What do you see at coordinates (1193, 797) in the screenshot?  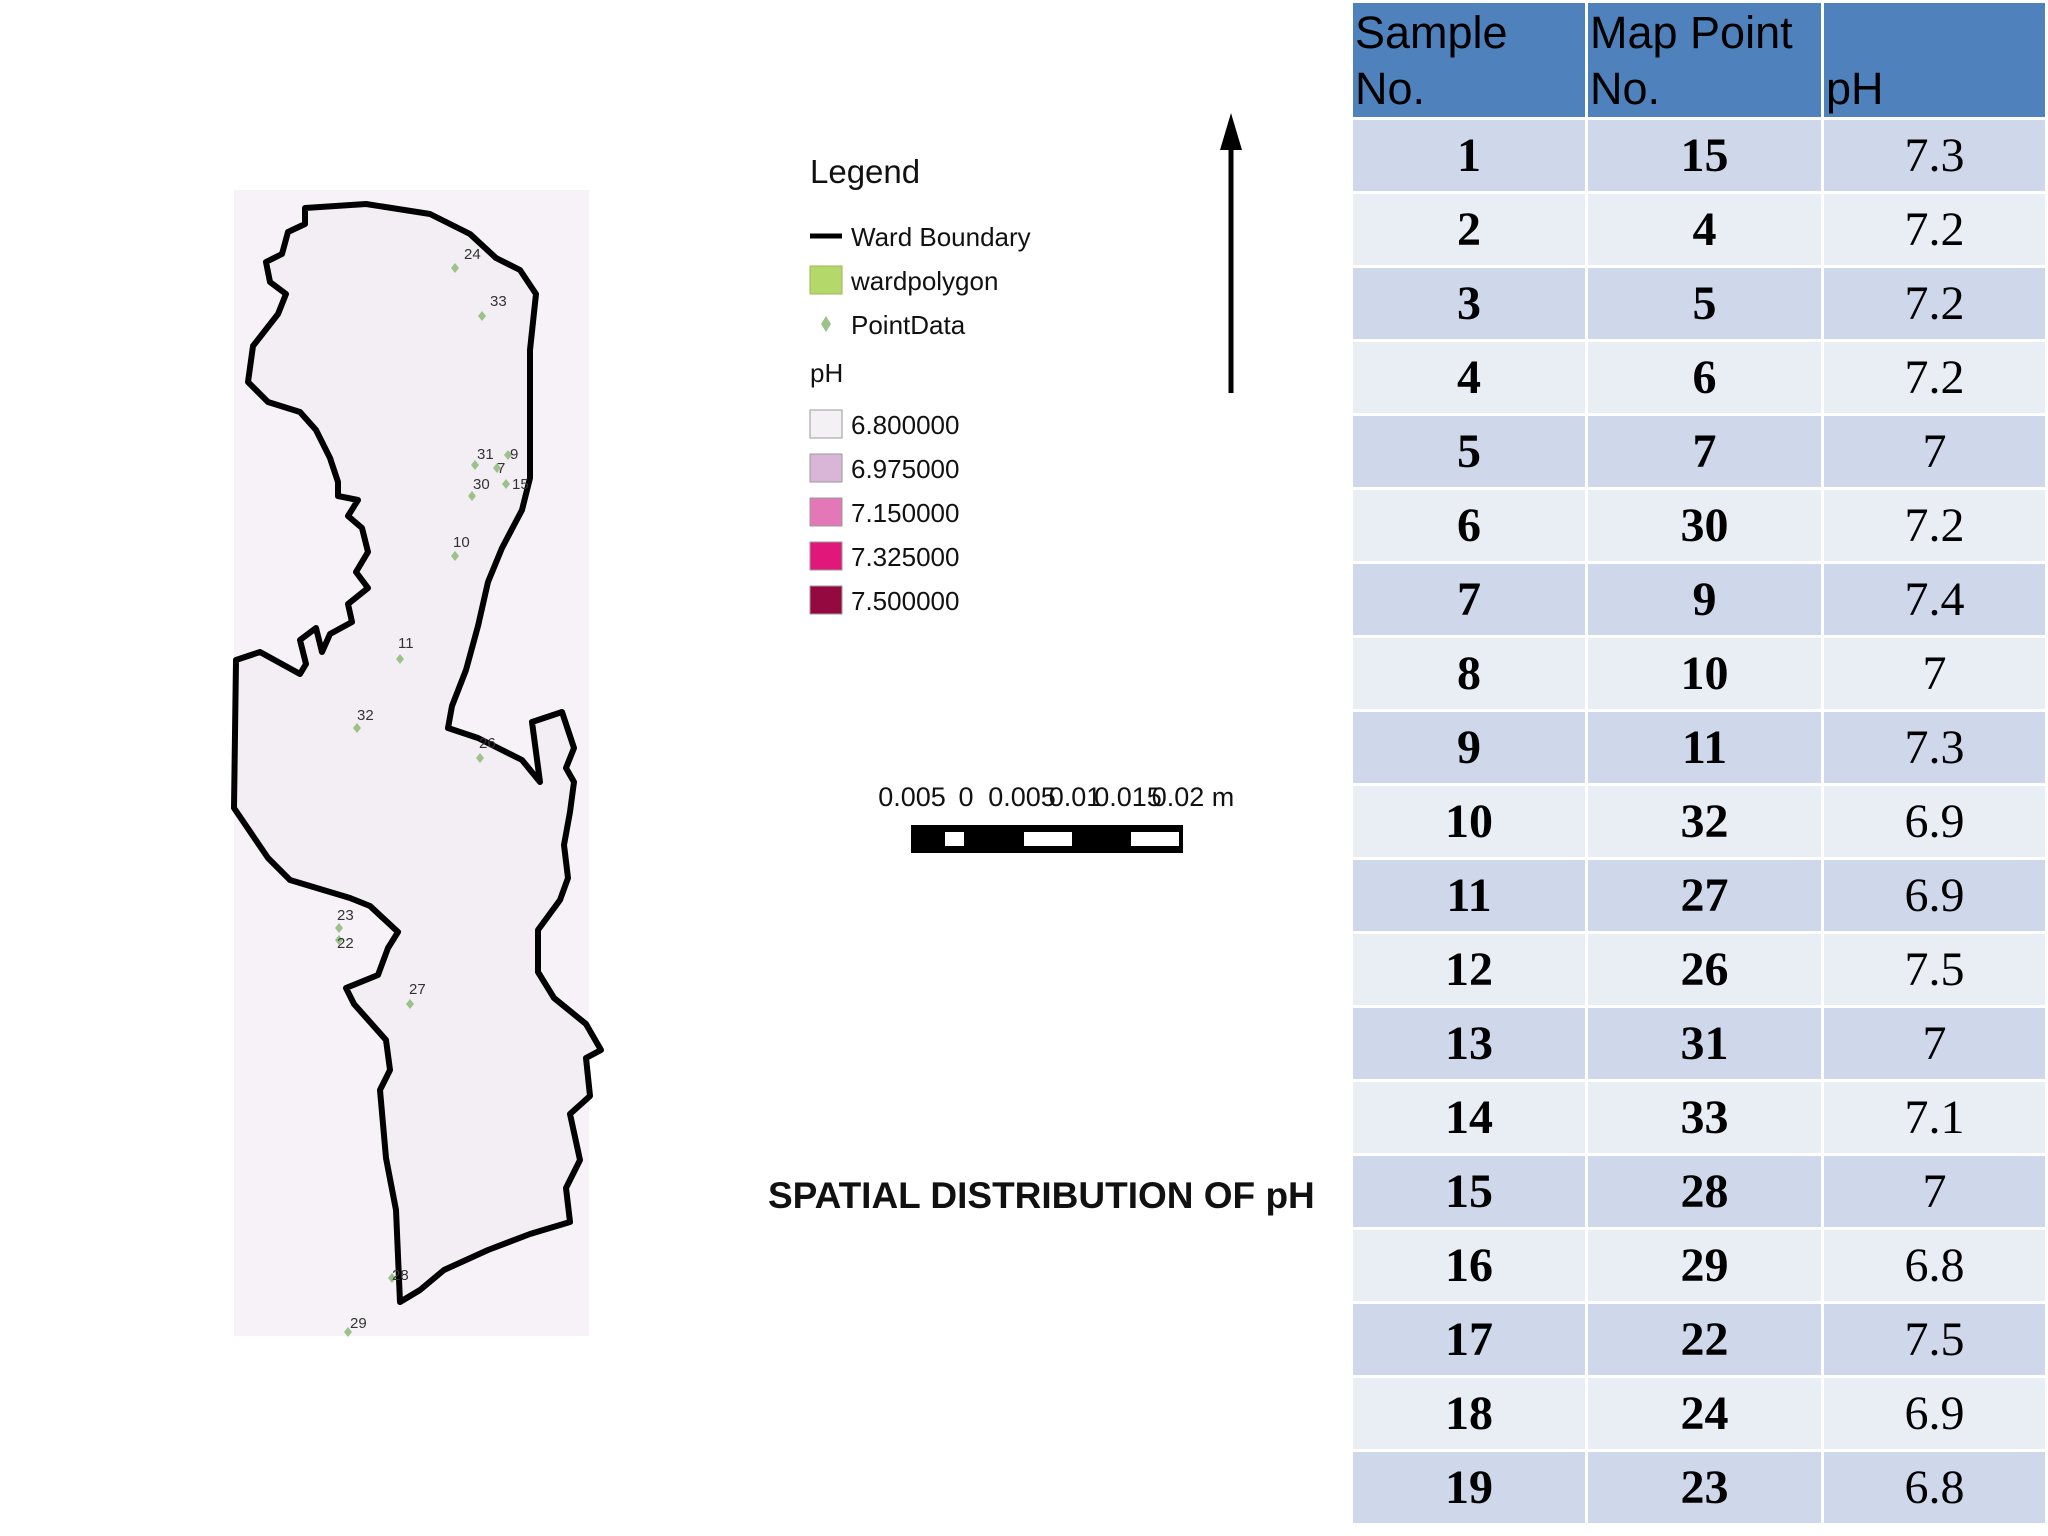 I see `scale-bar-tick-label: 0.02 m` at bounding box center [1193, 797].